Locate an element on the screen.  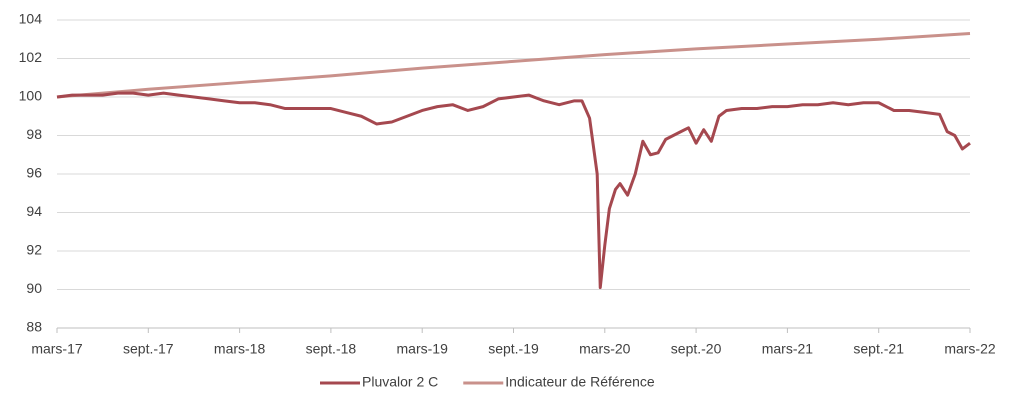
legend-label: Indicateur de Référence is located at coordinates (580, 382).